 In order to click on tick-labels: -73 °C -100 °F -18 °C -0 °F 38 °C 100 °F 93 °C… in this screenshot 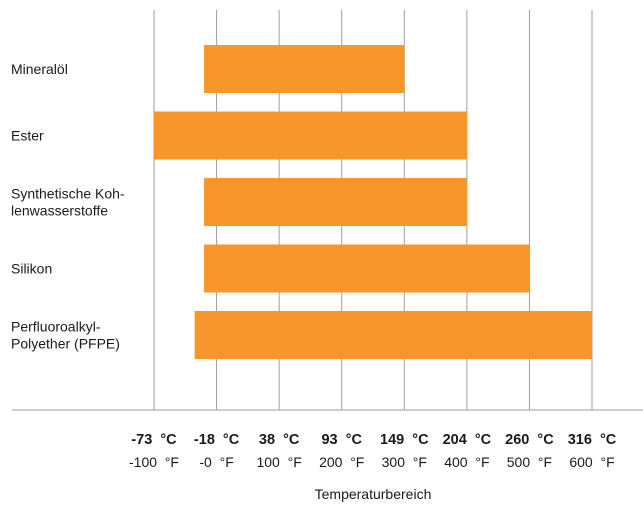, I will do `click(373, 451)`.